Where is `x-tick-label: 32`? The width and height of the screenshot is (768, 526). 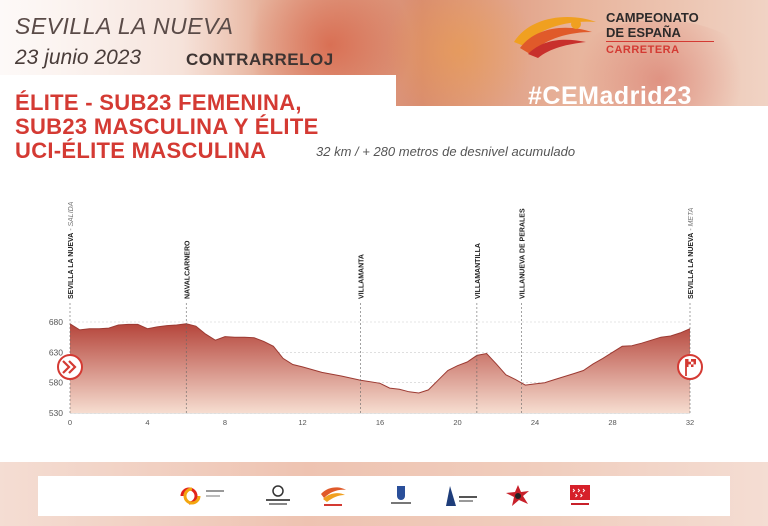 x-tick-label: 32 is located at coordinates (690, 422).